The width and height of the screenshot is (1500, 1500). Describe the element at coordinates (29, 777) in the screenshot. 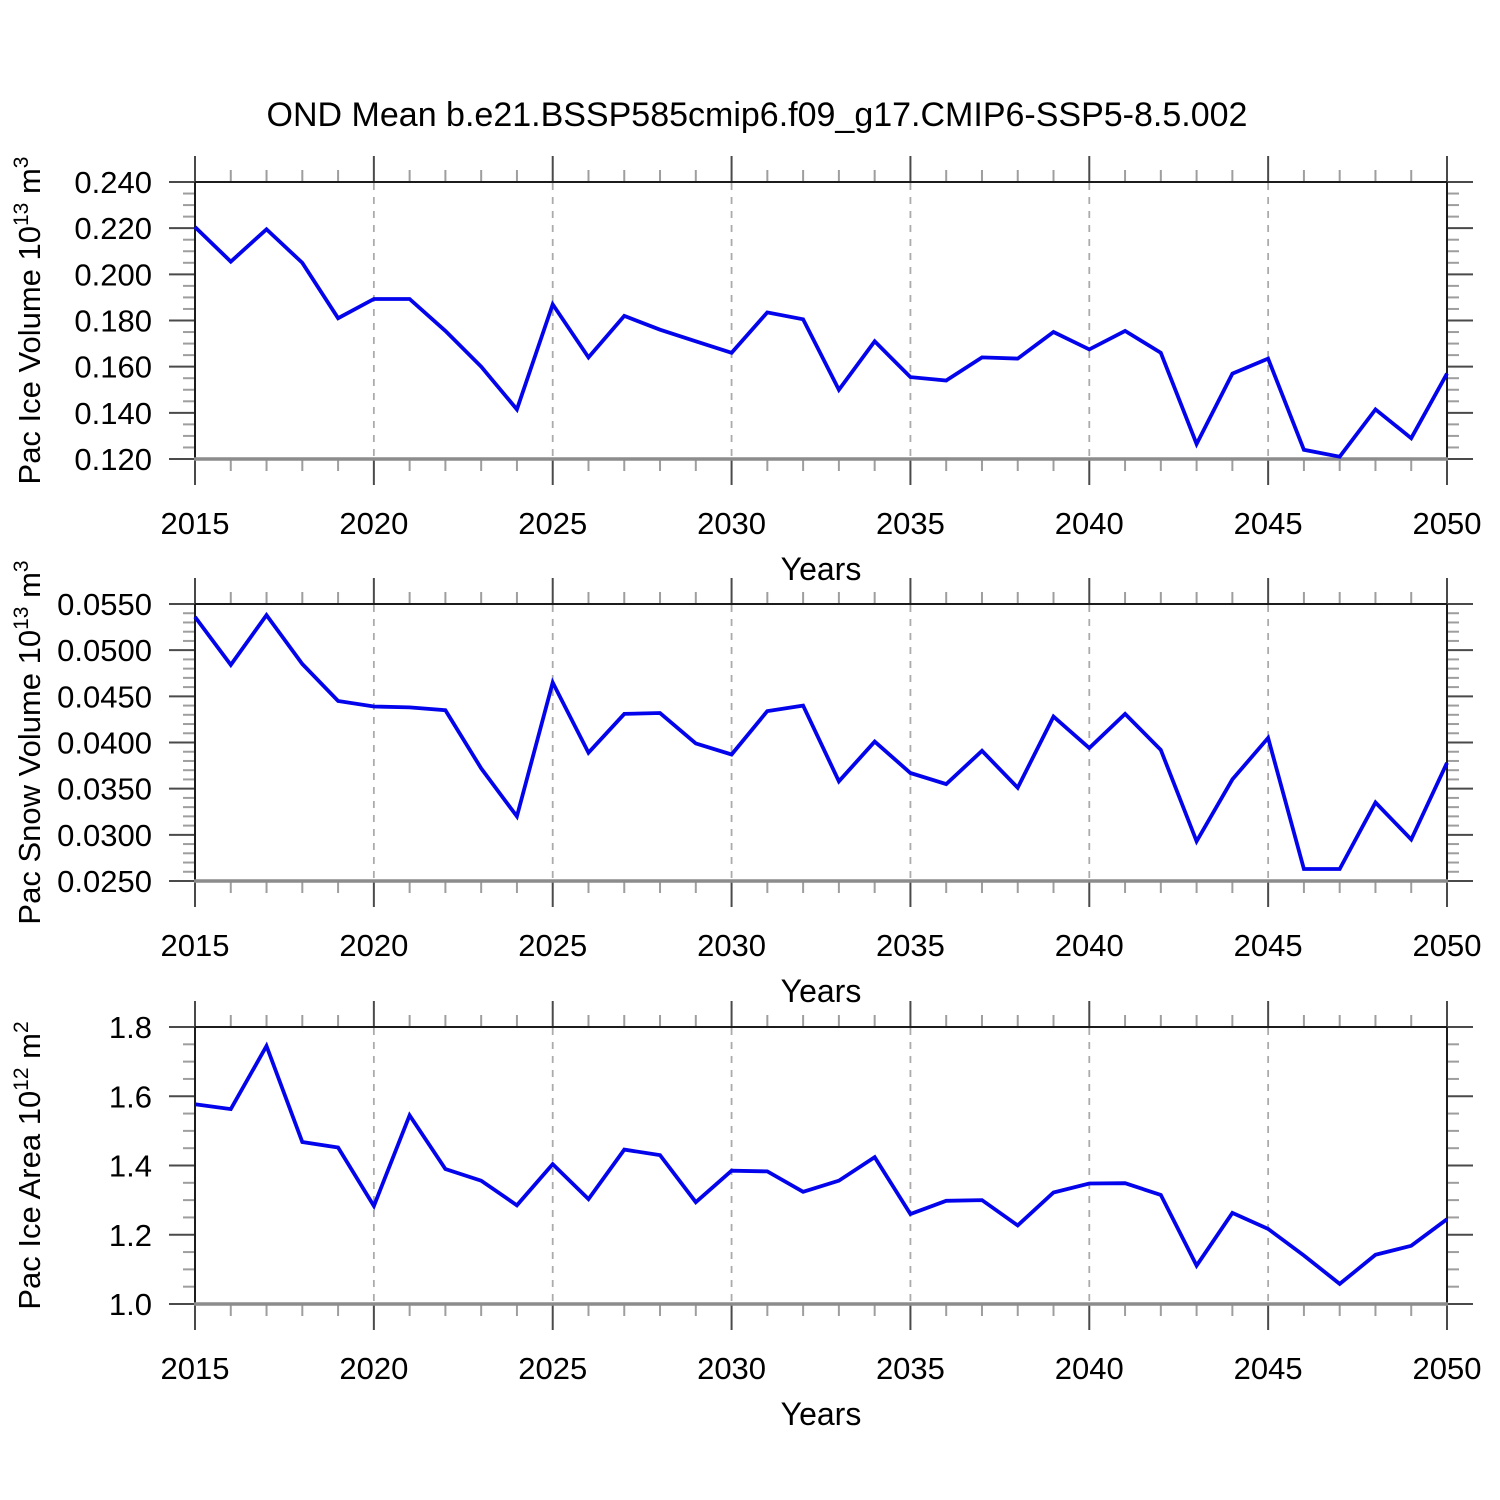

I see `y-axis-title-text: Pac Snow Volume 10` at that location.